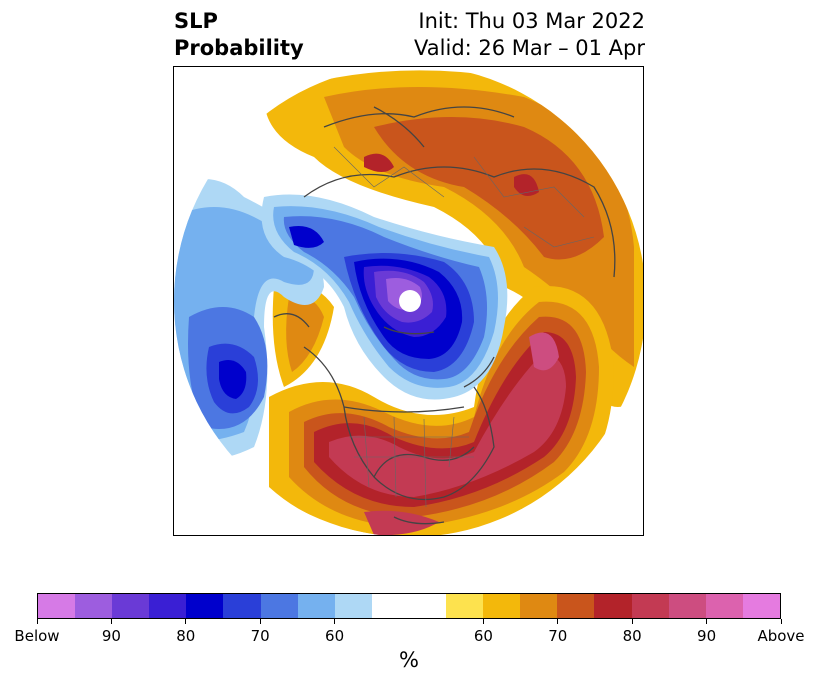 This screenshot has height=686, width=819. What do you see at coordinates (531, 21) in the screenshot?
I see `init-date: Init: Thu 03 Mar 2022` at bounding box center [531, 21].